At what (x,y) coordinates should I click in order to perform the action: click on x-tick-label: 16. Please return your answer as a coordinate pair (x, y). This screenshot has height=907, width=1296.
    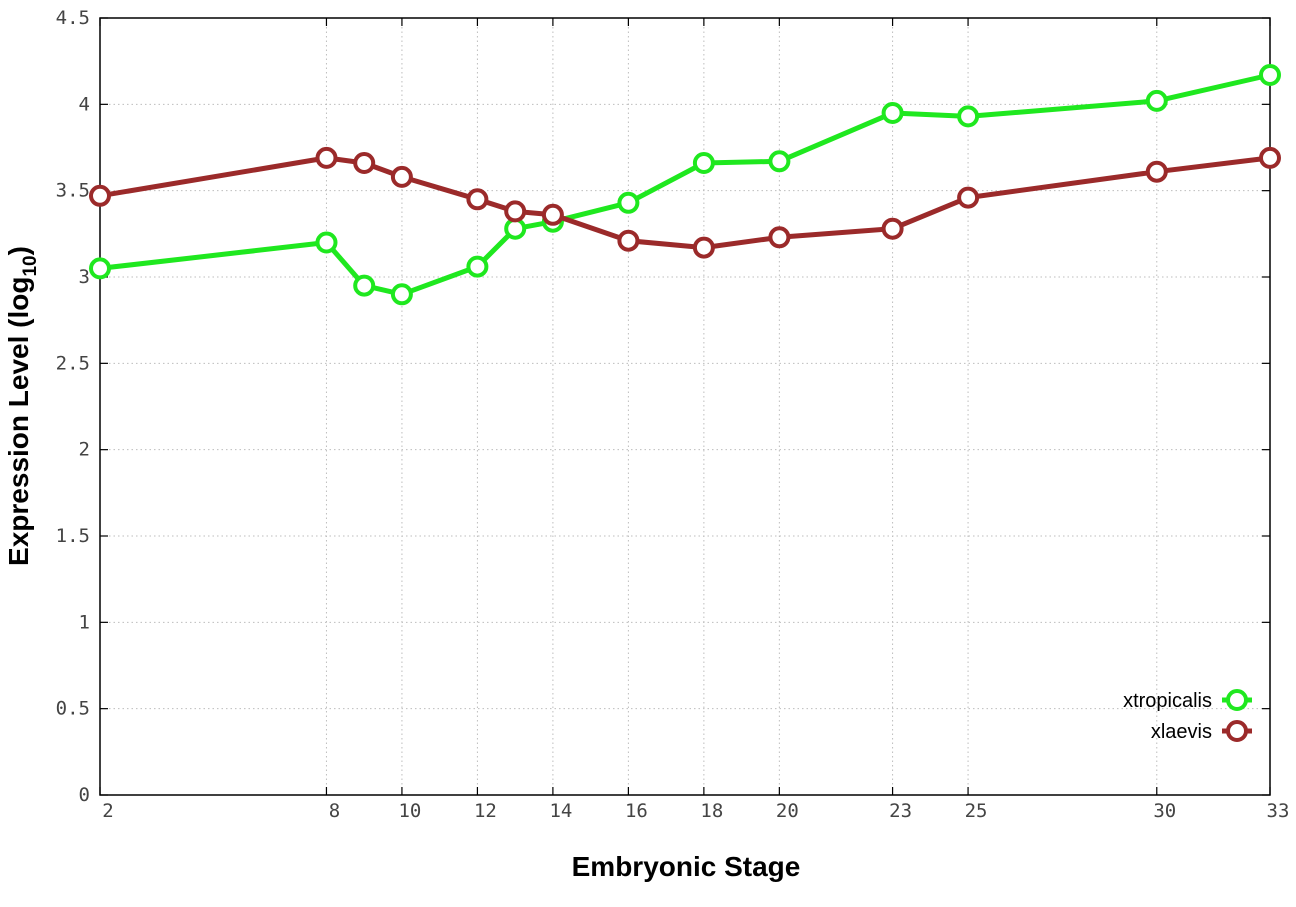
    Looking at the image, I should click on (636, 811).